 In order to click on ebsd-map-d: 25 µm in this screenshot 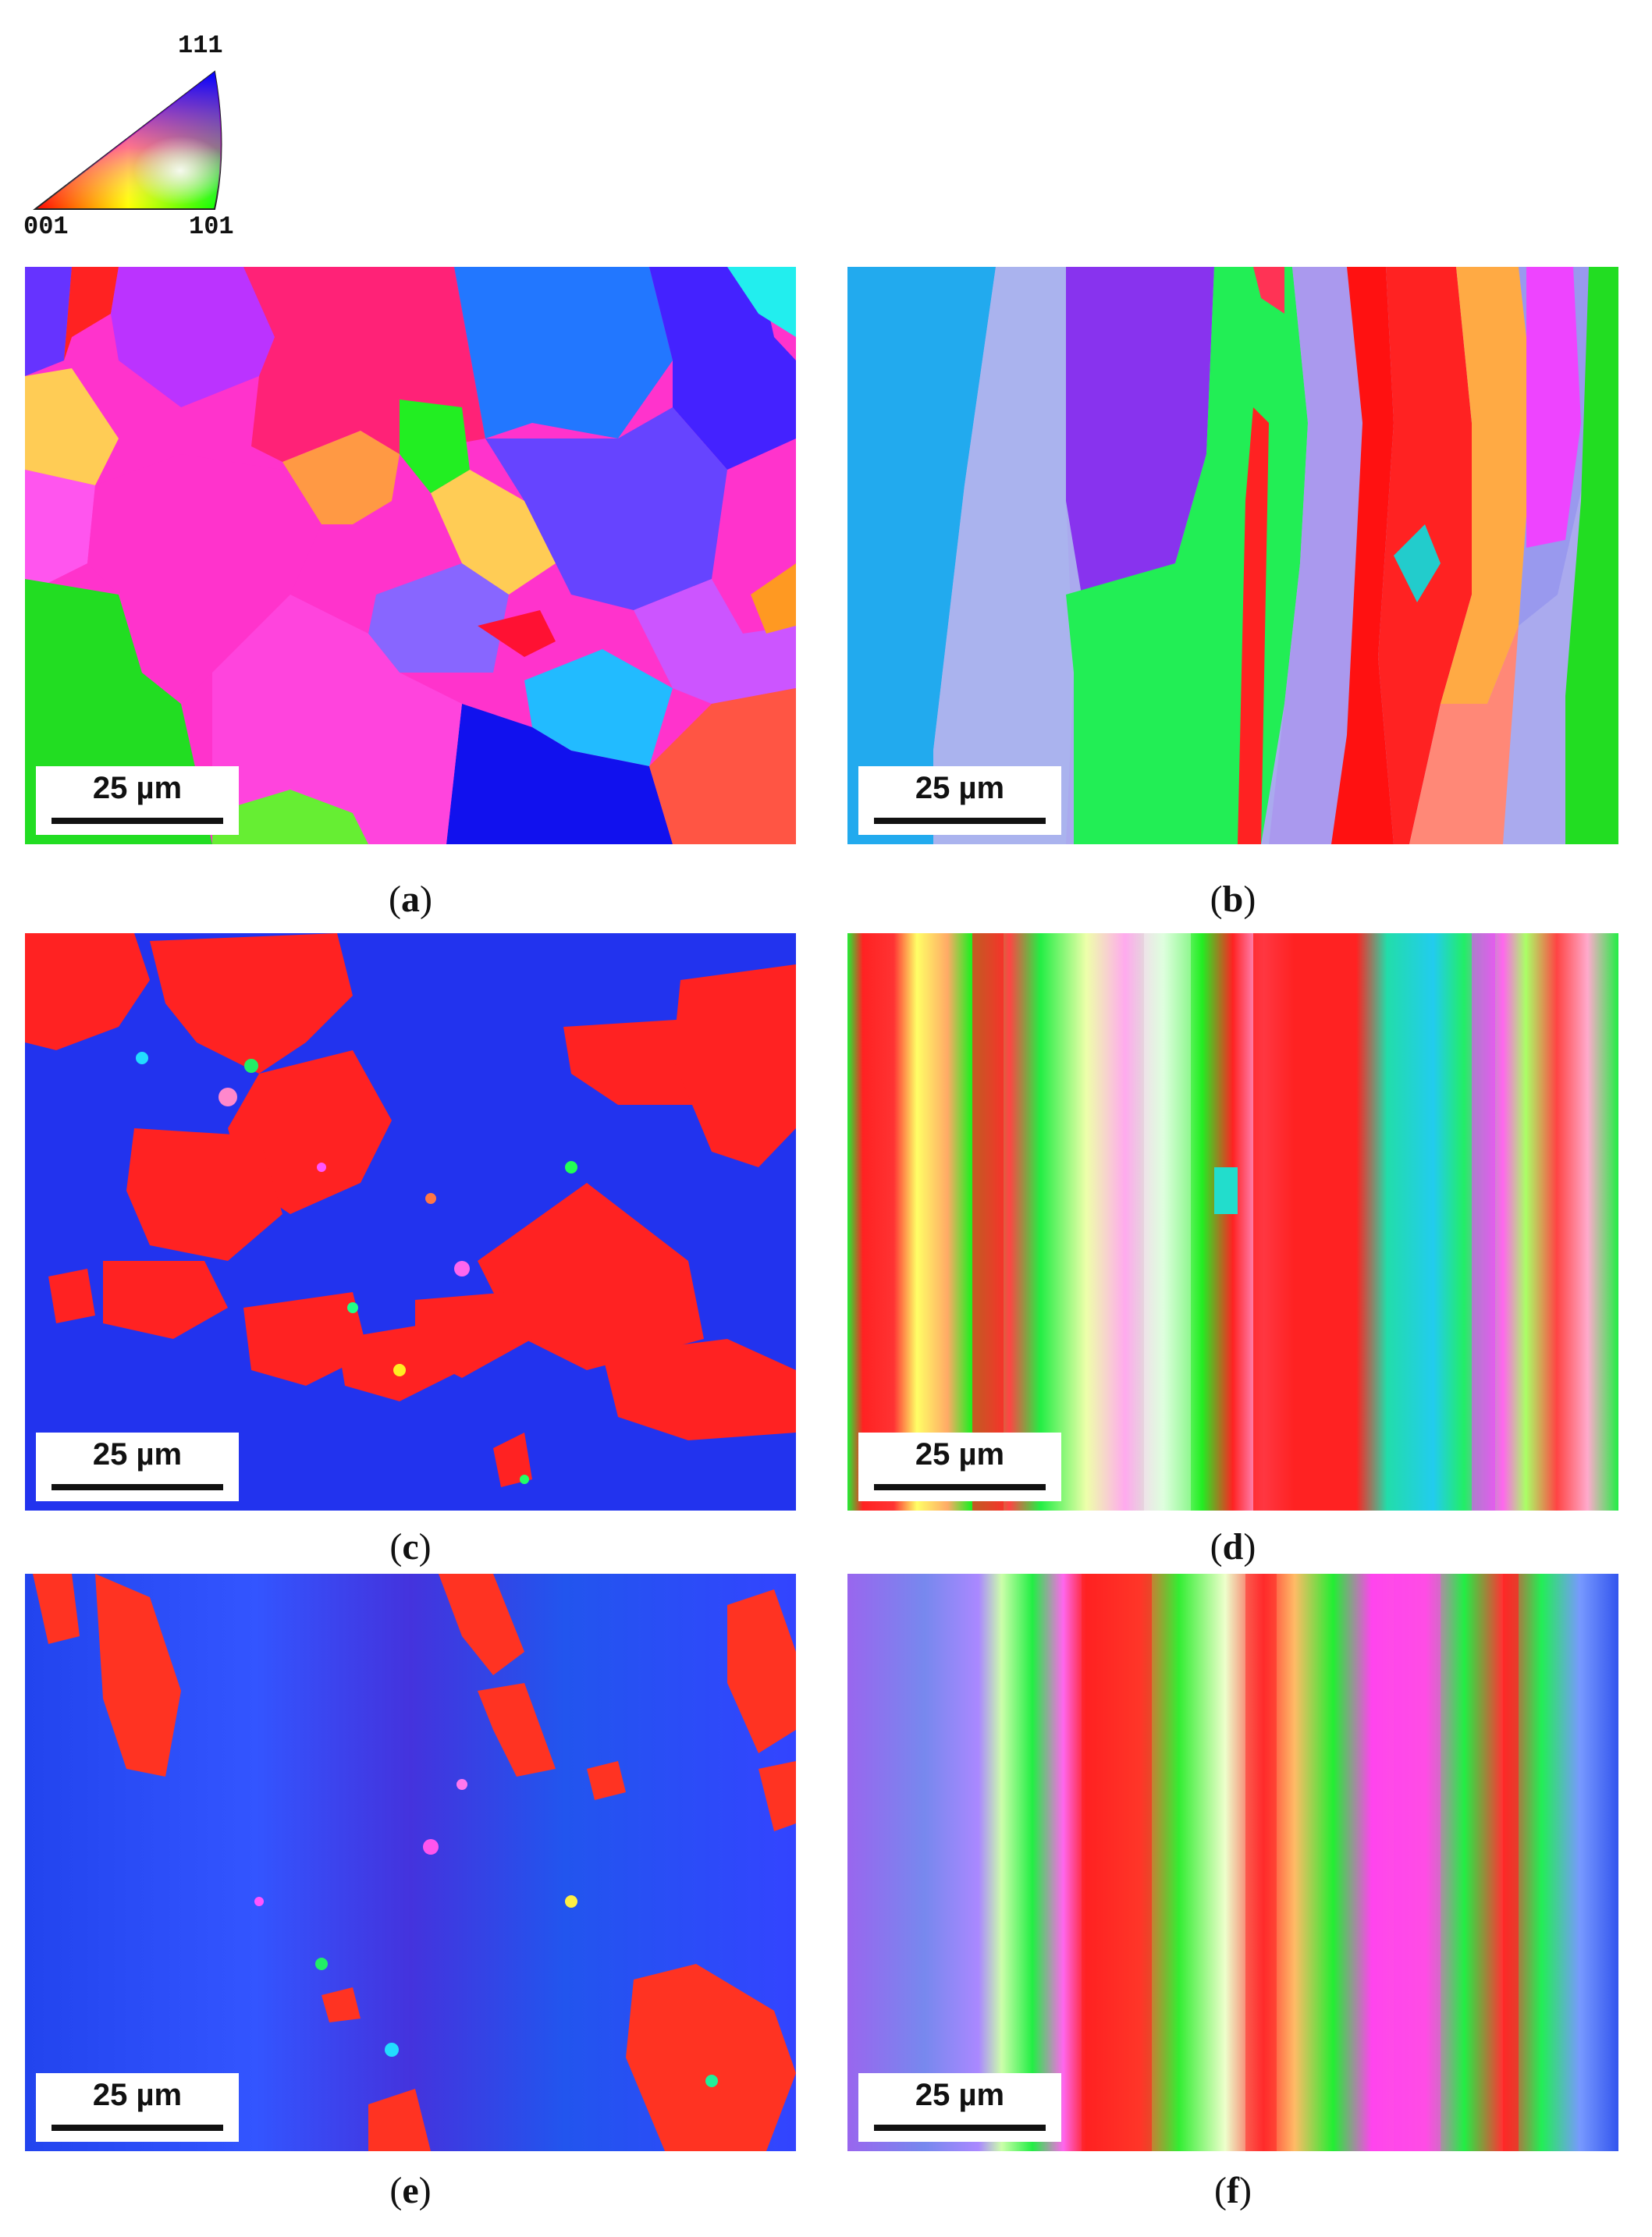, I will do `click(1233, 1222)`.